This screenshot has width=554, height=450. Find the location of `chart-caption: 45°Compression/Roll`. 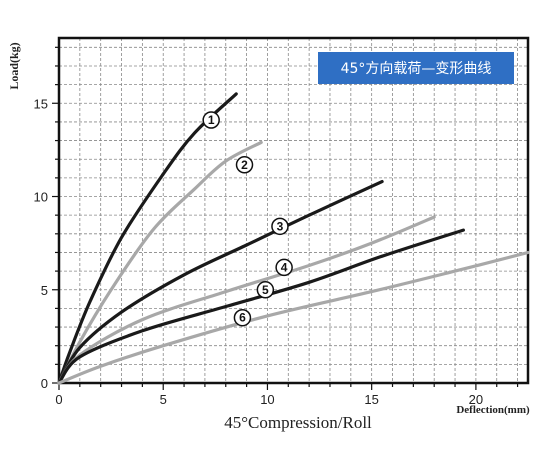

chart-caption: 45°Compression/Roll is located at coordinates (298, 422).